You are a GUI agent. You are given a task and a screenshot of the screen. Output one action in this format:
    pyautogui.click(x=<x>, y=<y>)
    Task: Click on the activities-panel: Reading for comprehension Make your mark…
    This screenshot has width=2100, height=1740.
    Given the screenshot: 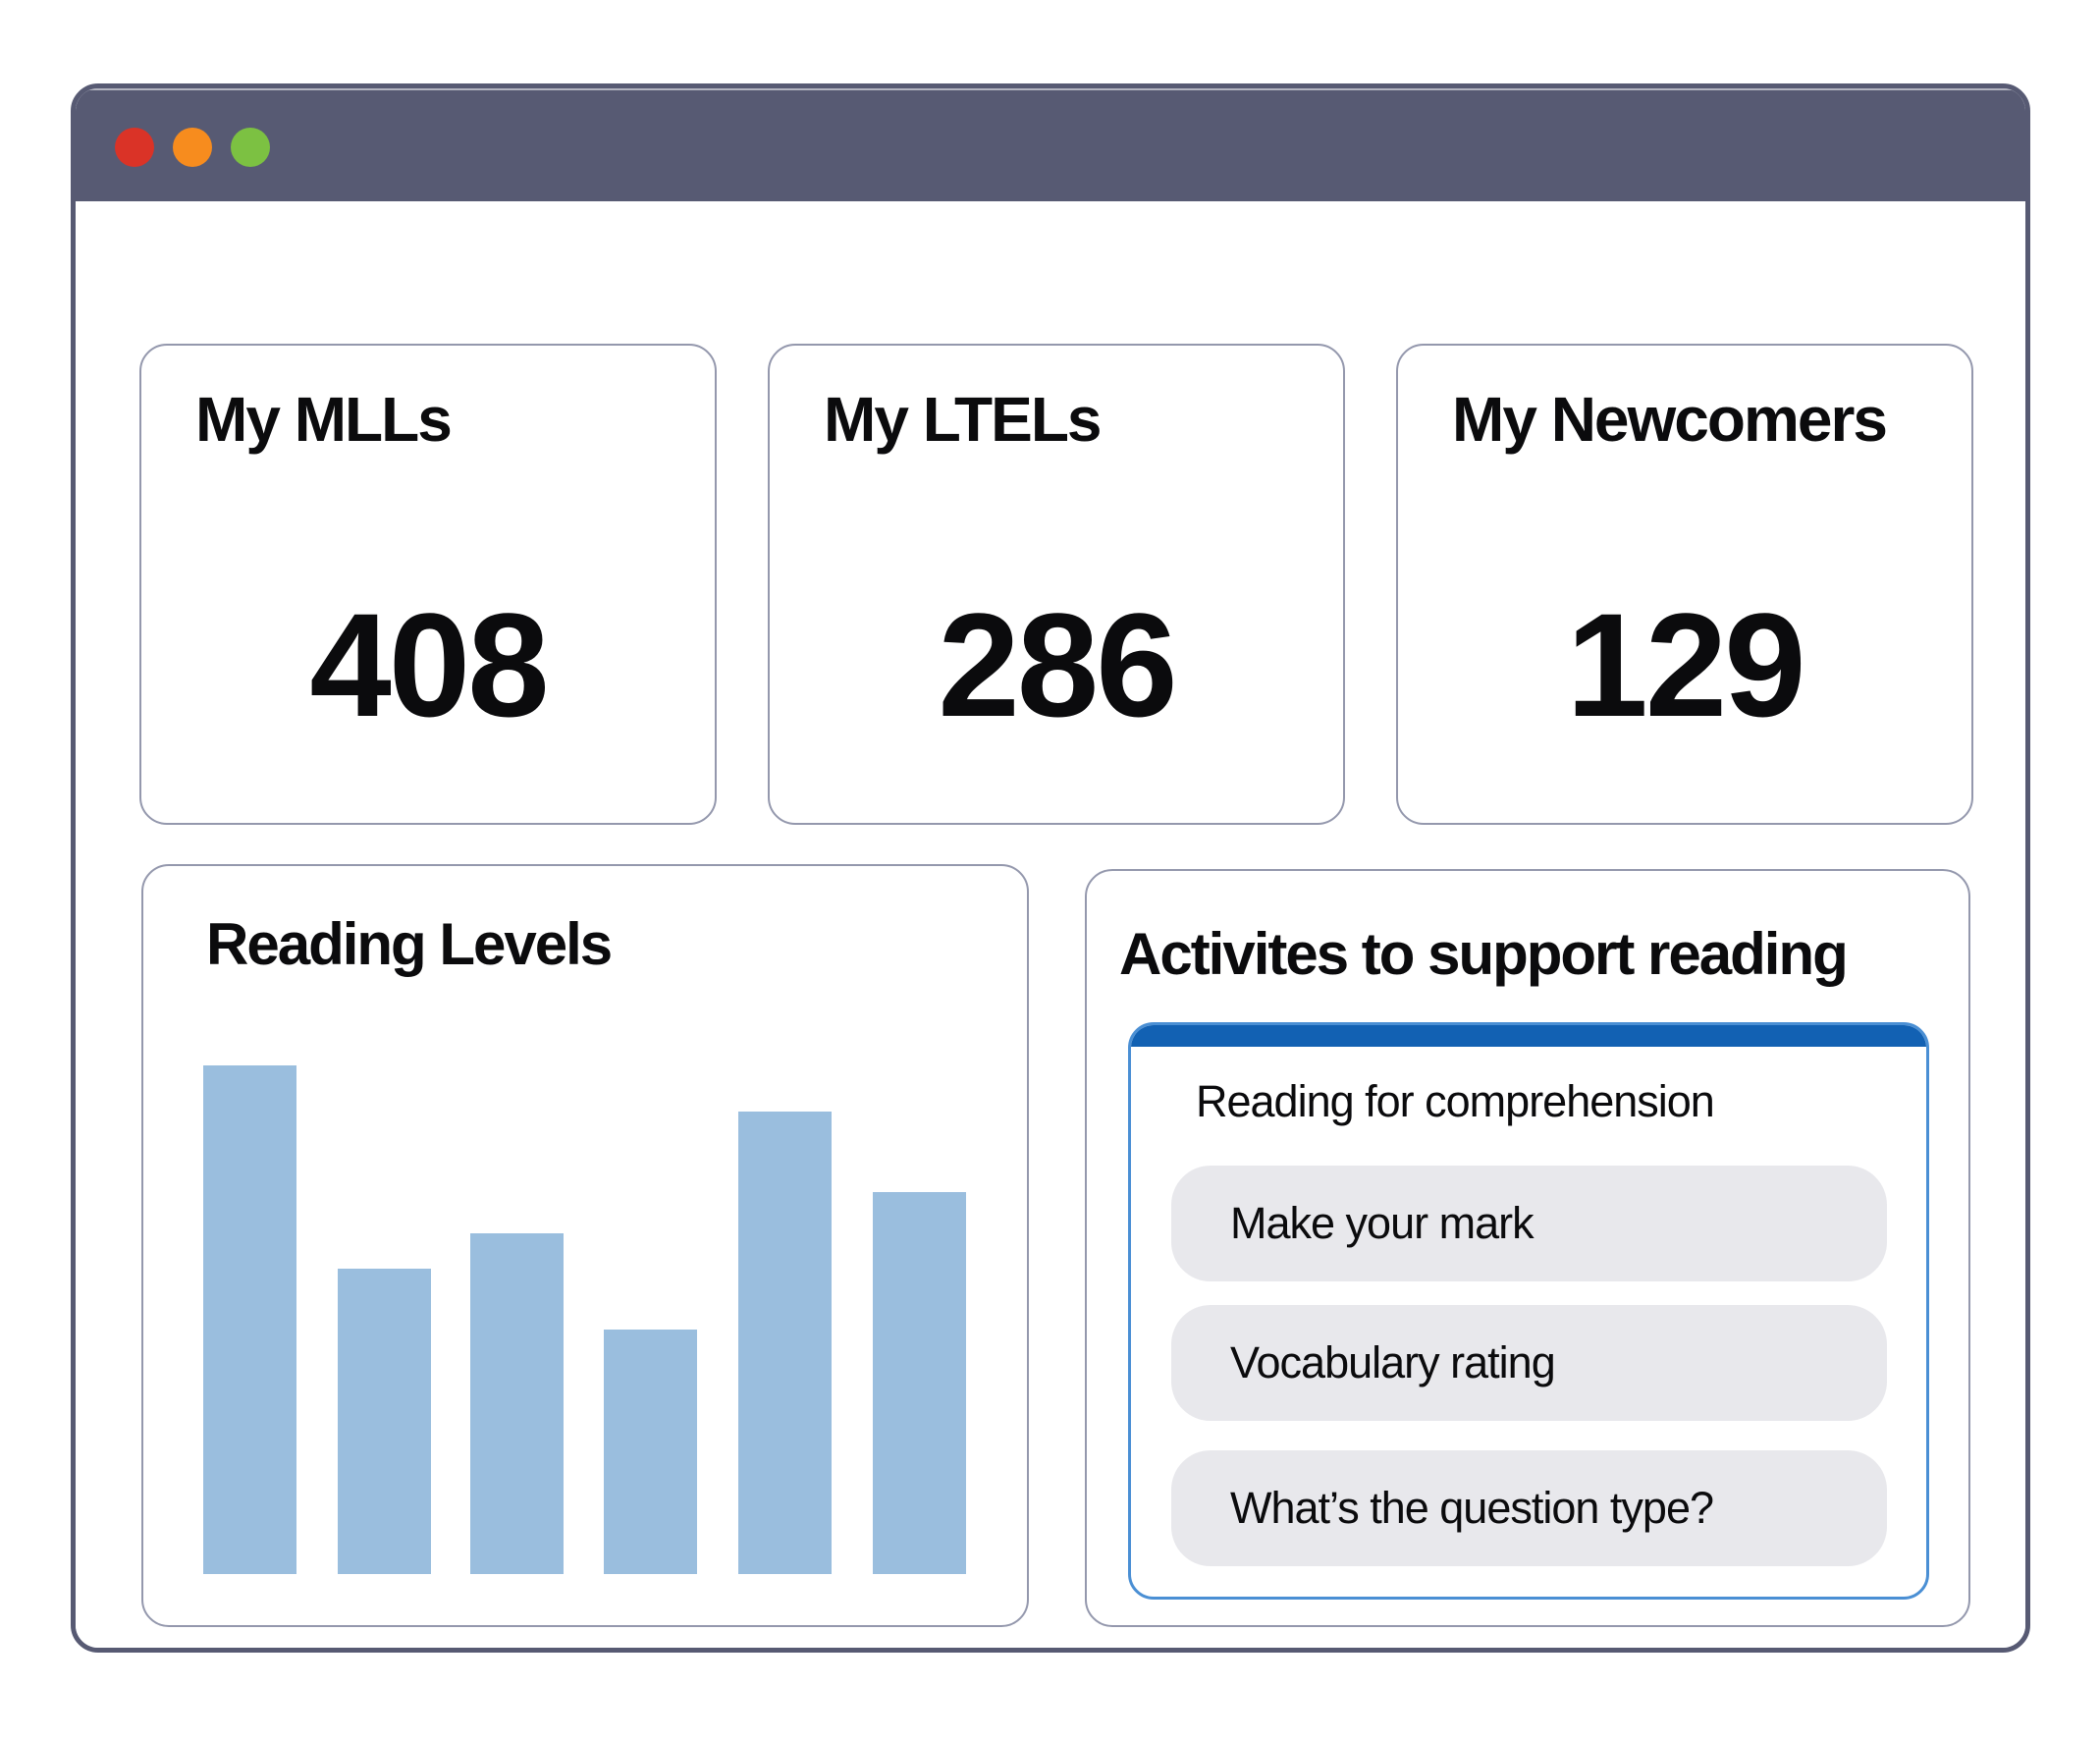 What is the action you would take?
    pyautogui.click(x=1528, y=1311)
    